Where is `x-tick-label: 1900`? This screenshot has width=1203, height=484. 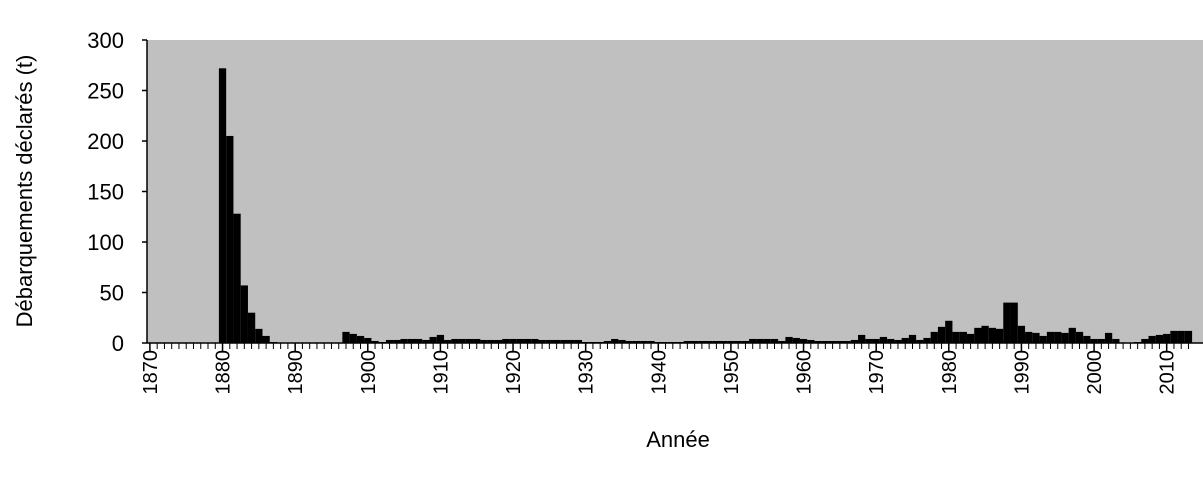 x-tick-label: 1900 is located at coordinates (369, 372).